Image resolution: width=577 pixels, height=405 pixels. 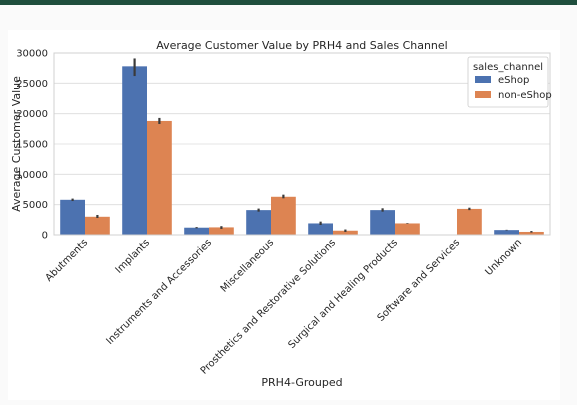 What do you see at coordinates (504, 257) in the screenshot?
I see `x-tick-label: Unknown` at bounding box center [504, 257].